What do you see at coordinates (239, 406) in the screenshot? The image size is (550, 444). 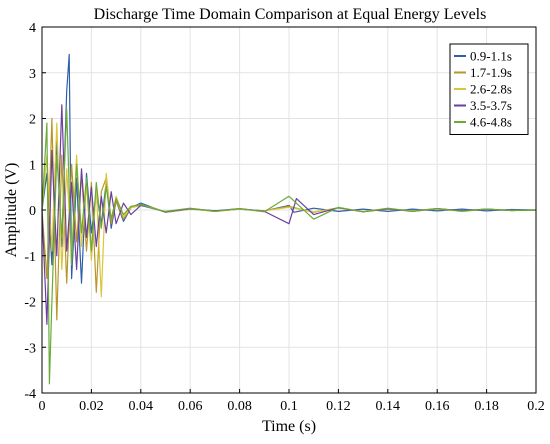 I see `x-tick-label: 0.08` at bounding box center [239, 406].